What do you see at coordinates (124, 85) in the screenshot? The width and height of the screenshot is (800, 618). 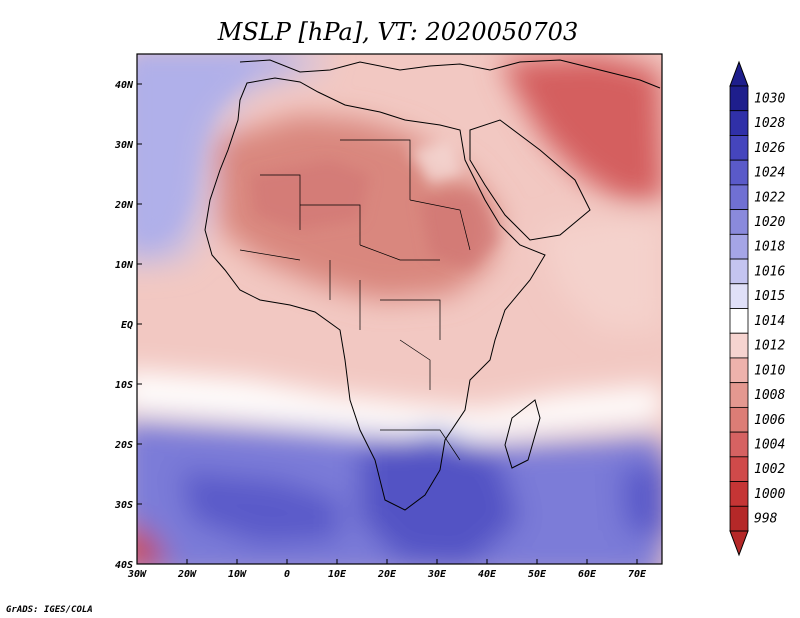 I see `lat-tick-label: 40N` at bounding box center [124, 85].